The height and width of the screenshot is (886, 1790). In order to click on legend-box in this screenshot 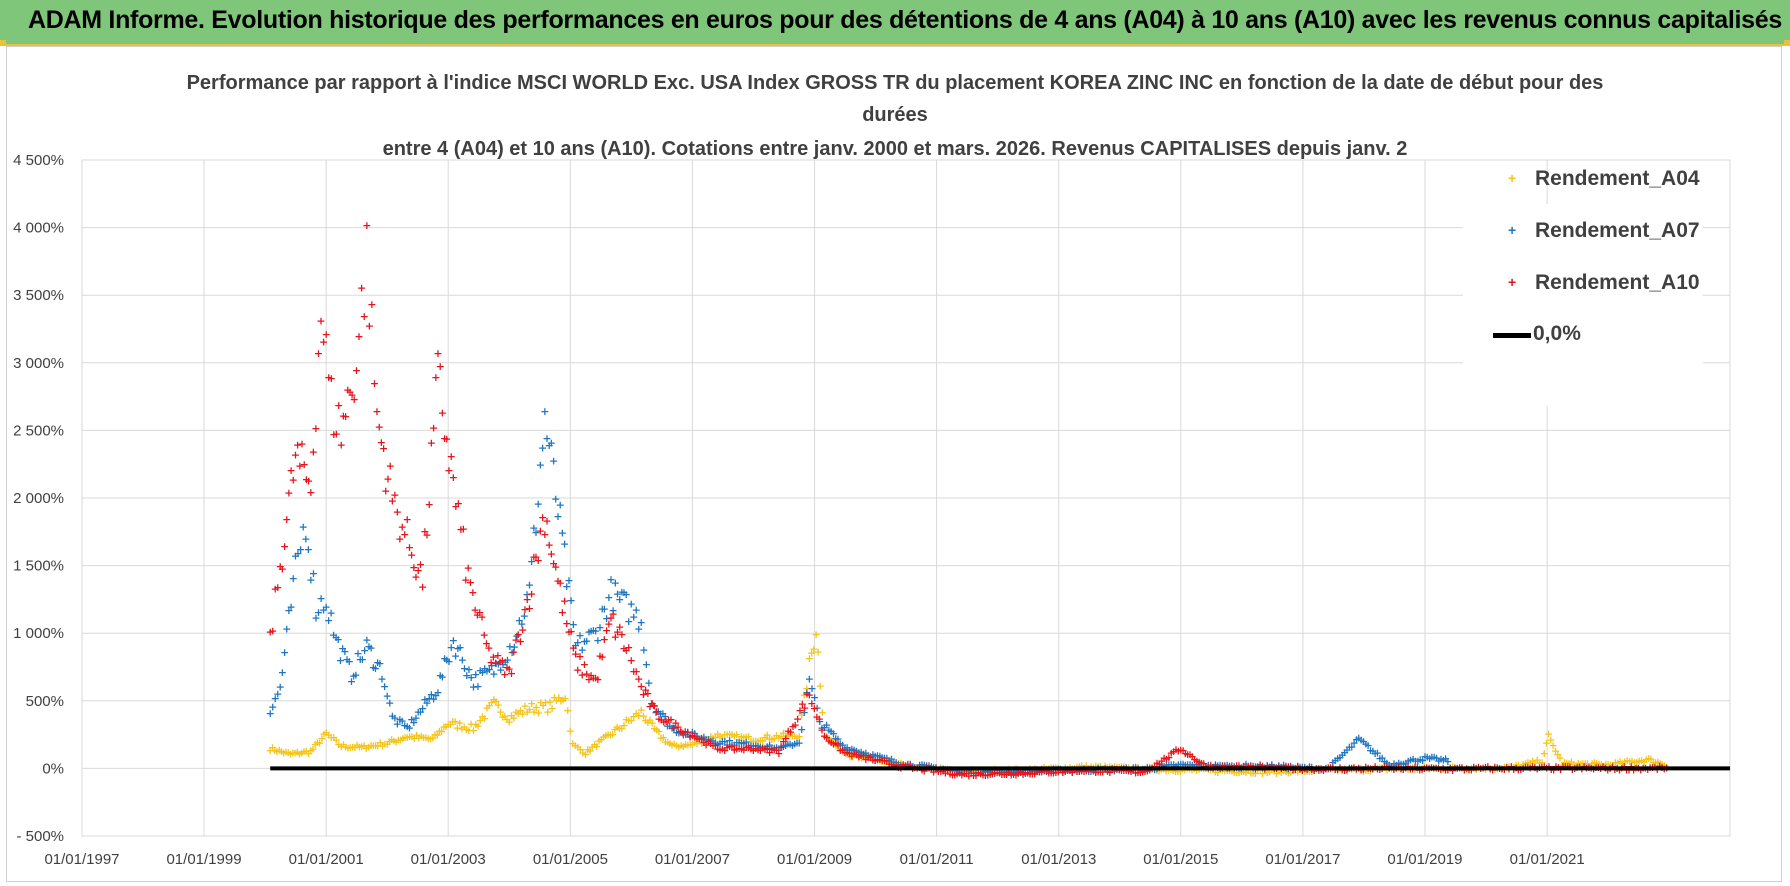, I will do `click(1583, 305)`.